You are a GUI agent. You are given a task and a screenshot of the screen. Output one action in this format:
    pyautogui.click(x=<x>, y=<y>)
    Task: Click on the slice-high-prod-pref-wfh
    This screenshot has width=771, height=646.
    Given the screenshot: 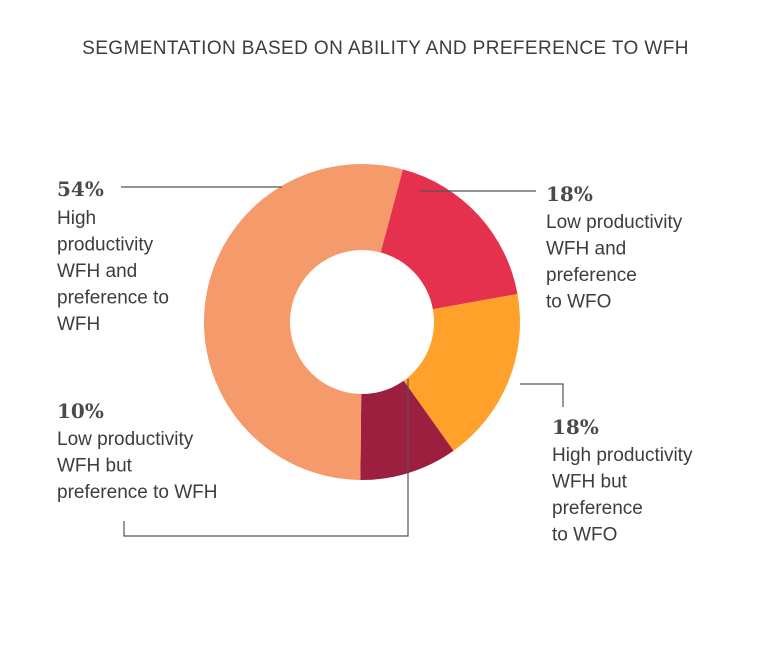 What is the action you would take?
    pyautogui.click(x=303, y=322)
    